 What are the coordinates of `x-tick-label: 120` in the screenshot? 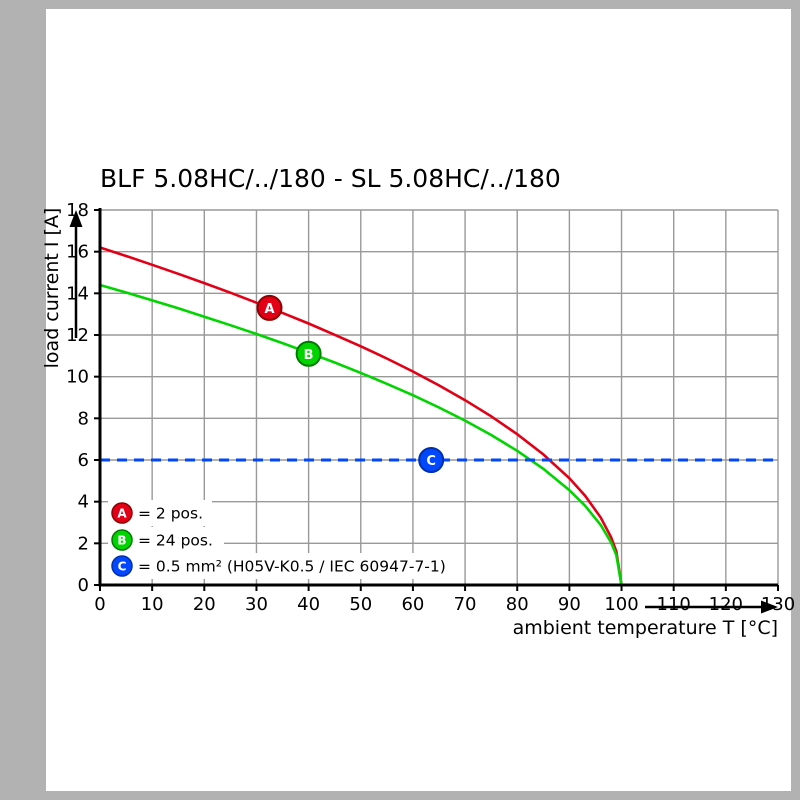 It's located at (726, 604).